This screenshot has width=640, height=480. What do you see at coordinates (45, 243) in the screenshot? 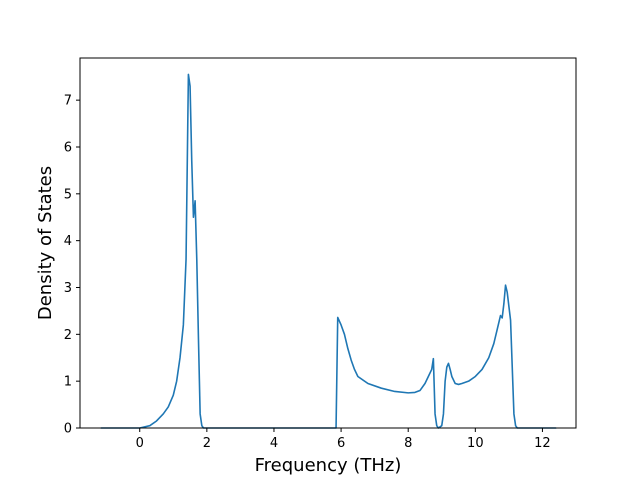
I see `y-axis-label: Density of States` at bounding box center [45, 243].